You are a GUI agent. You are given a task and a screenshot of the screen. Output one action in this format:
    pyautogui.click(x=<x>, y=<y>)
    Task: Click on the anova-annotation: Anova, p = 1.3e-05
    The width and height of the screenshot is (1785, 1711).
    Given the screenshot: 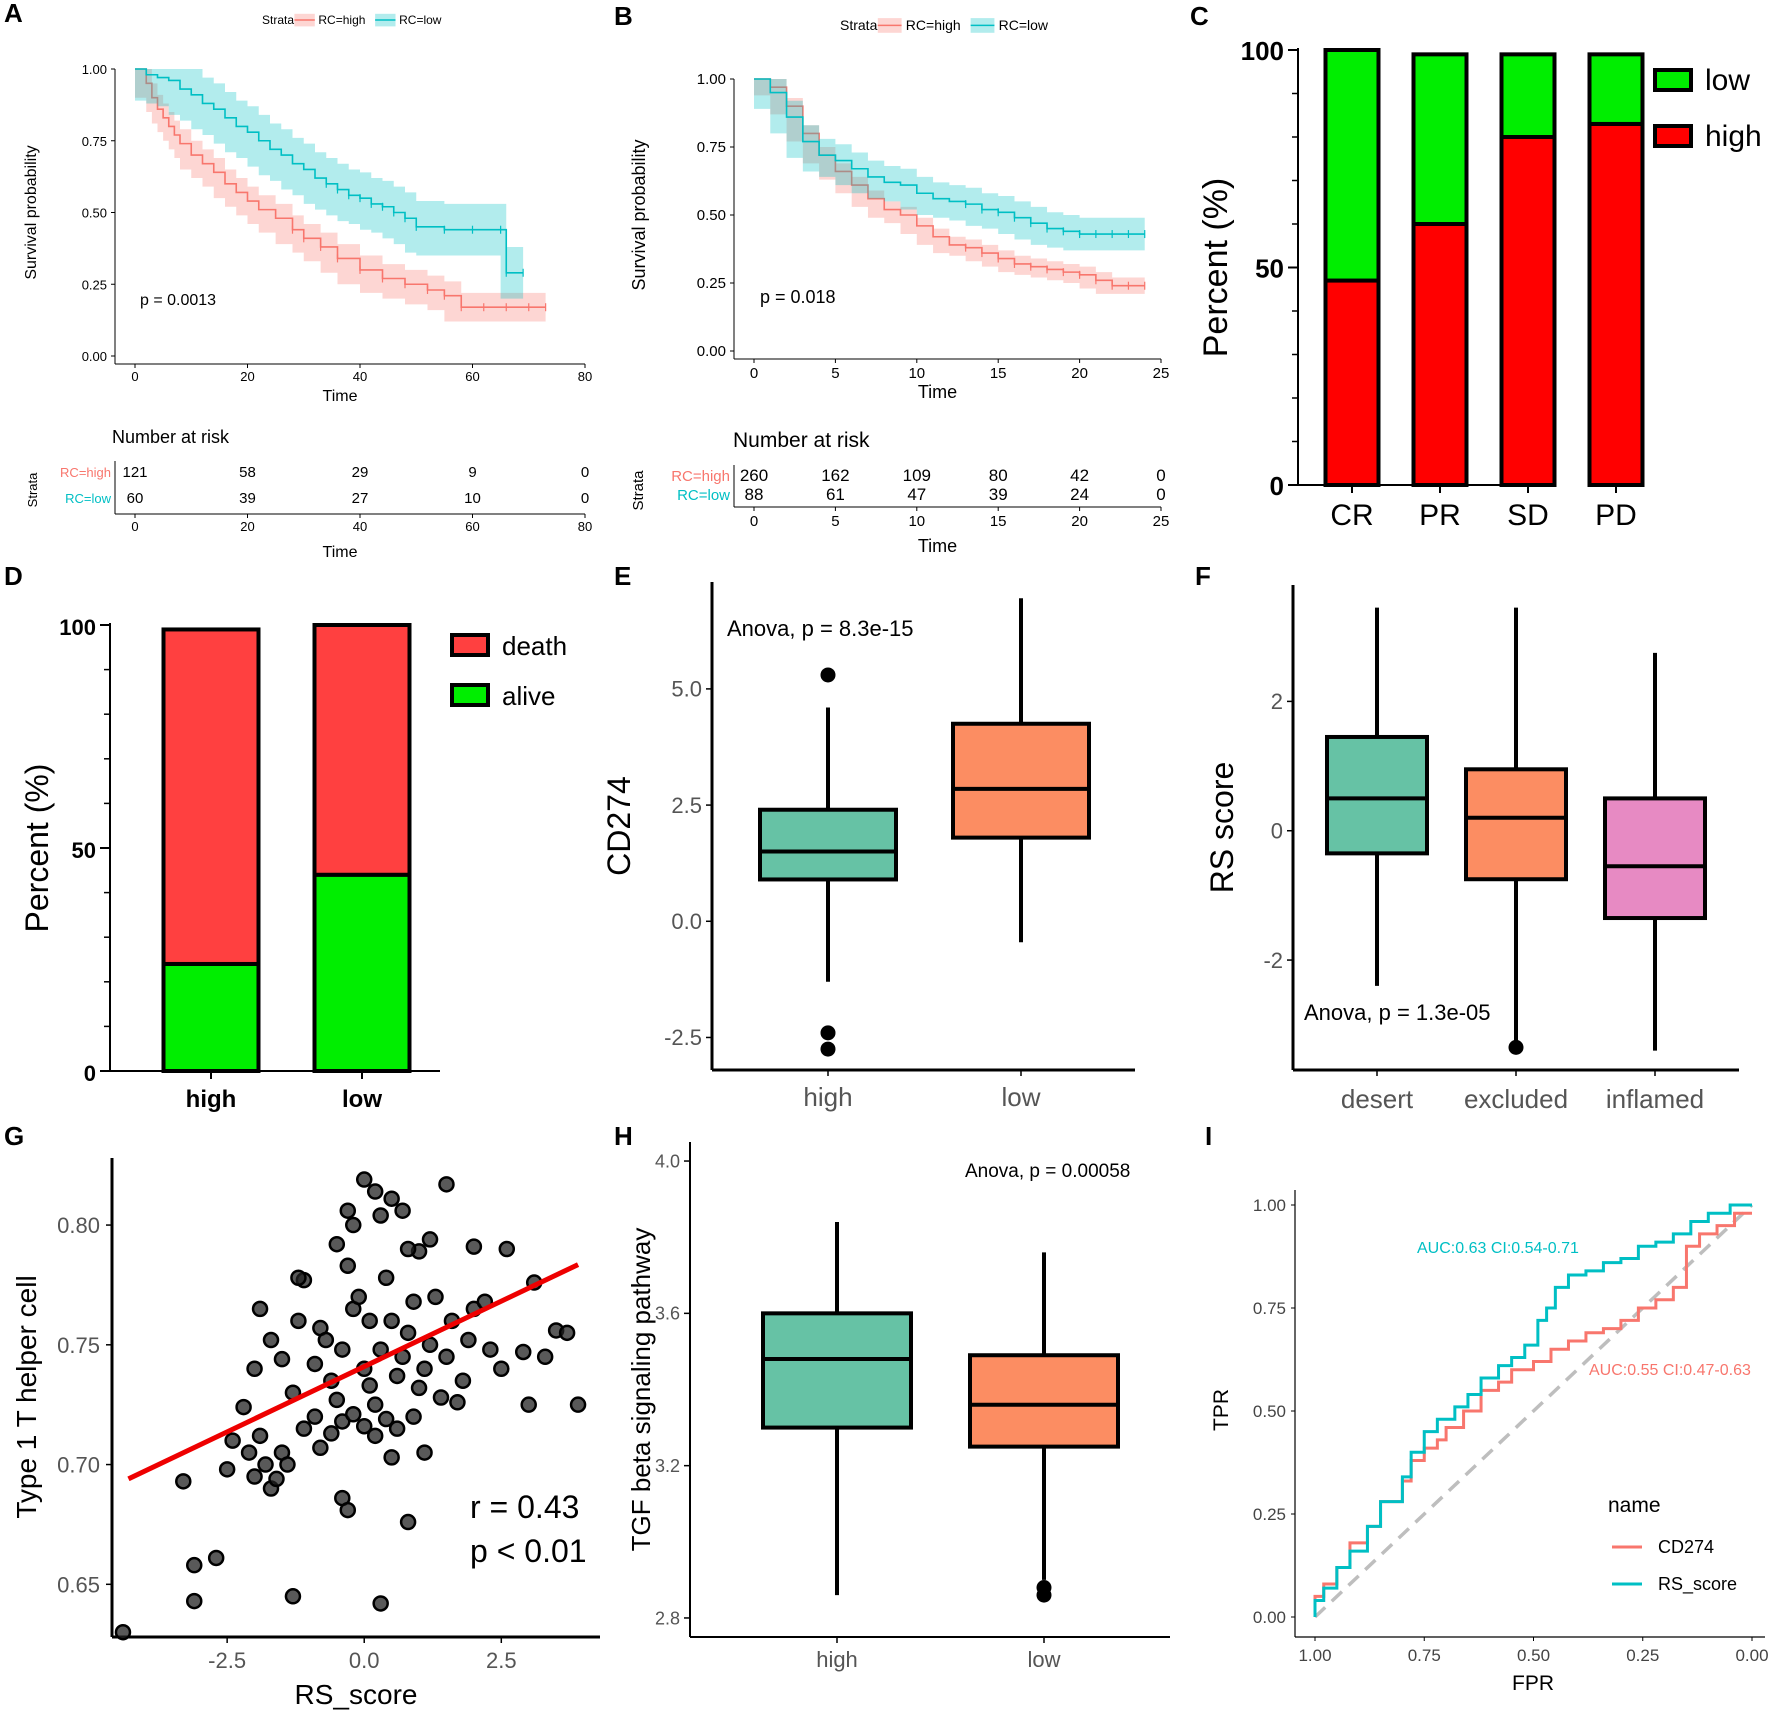 What is the action you would take?
    pyautogui.click(x=1397, y=1012)
    